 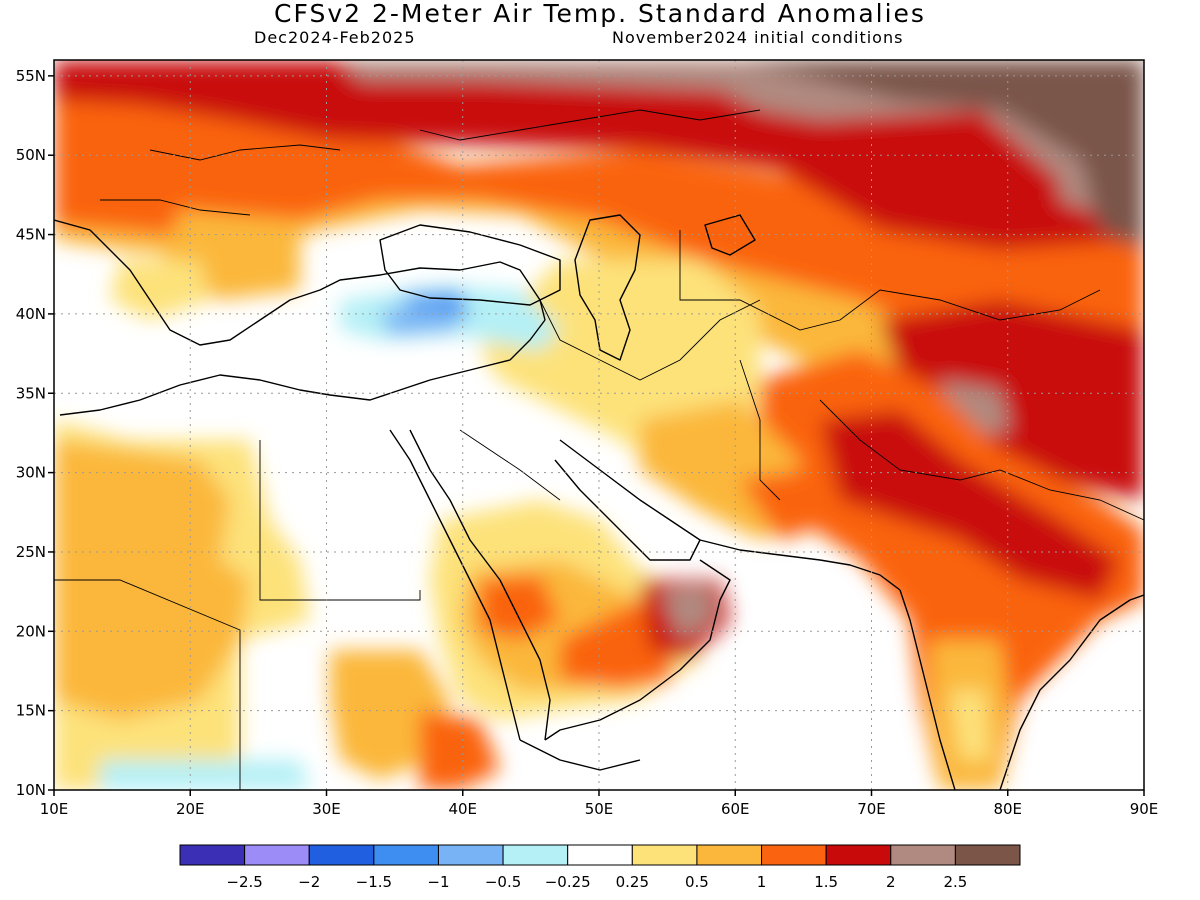 I want to click on longitude-labels: 10E 20E 30E 40E 50E 60E 70E 80E 90E, so click(x=599, y=804).